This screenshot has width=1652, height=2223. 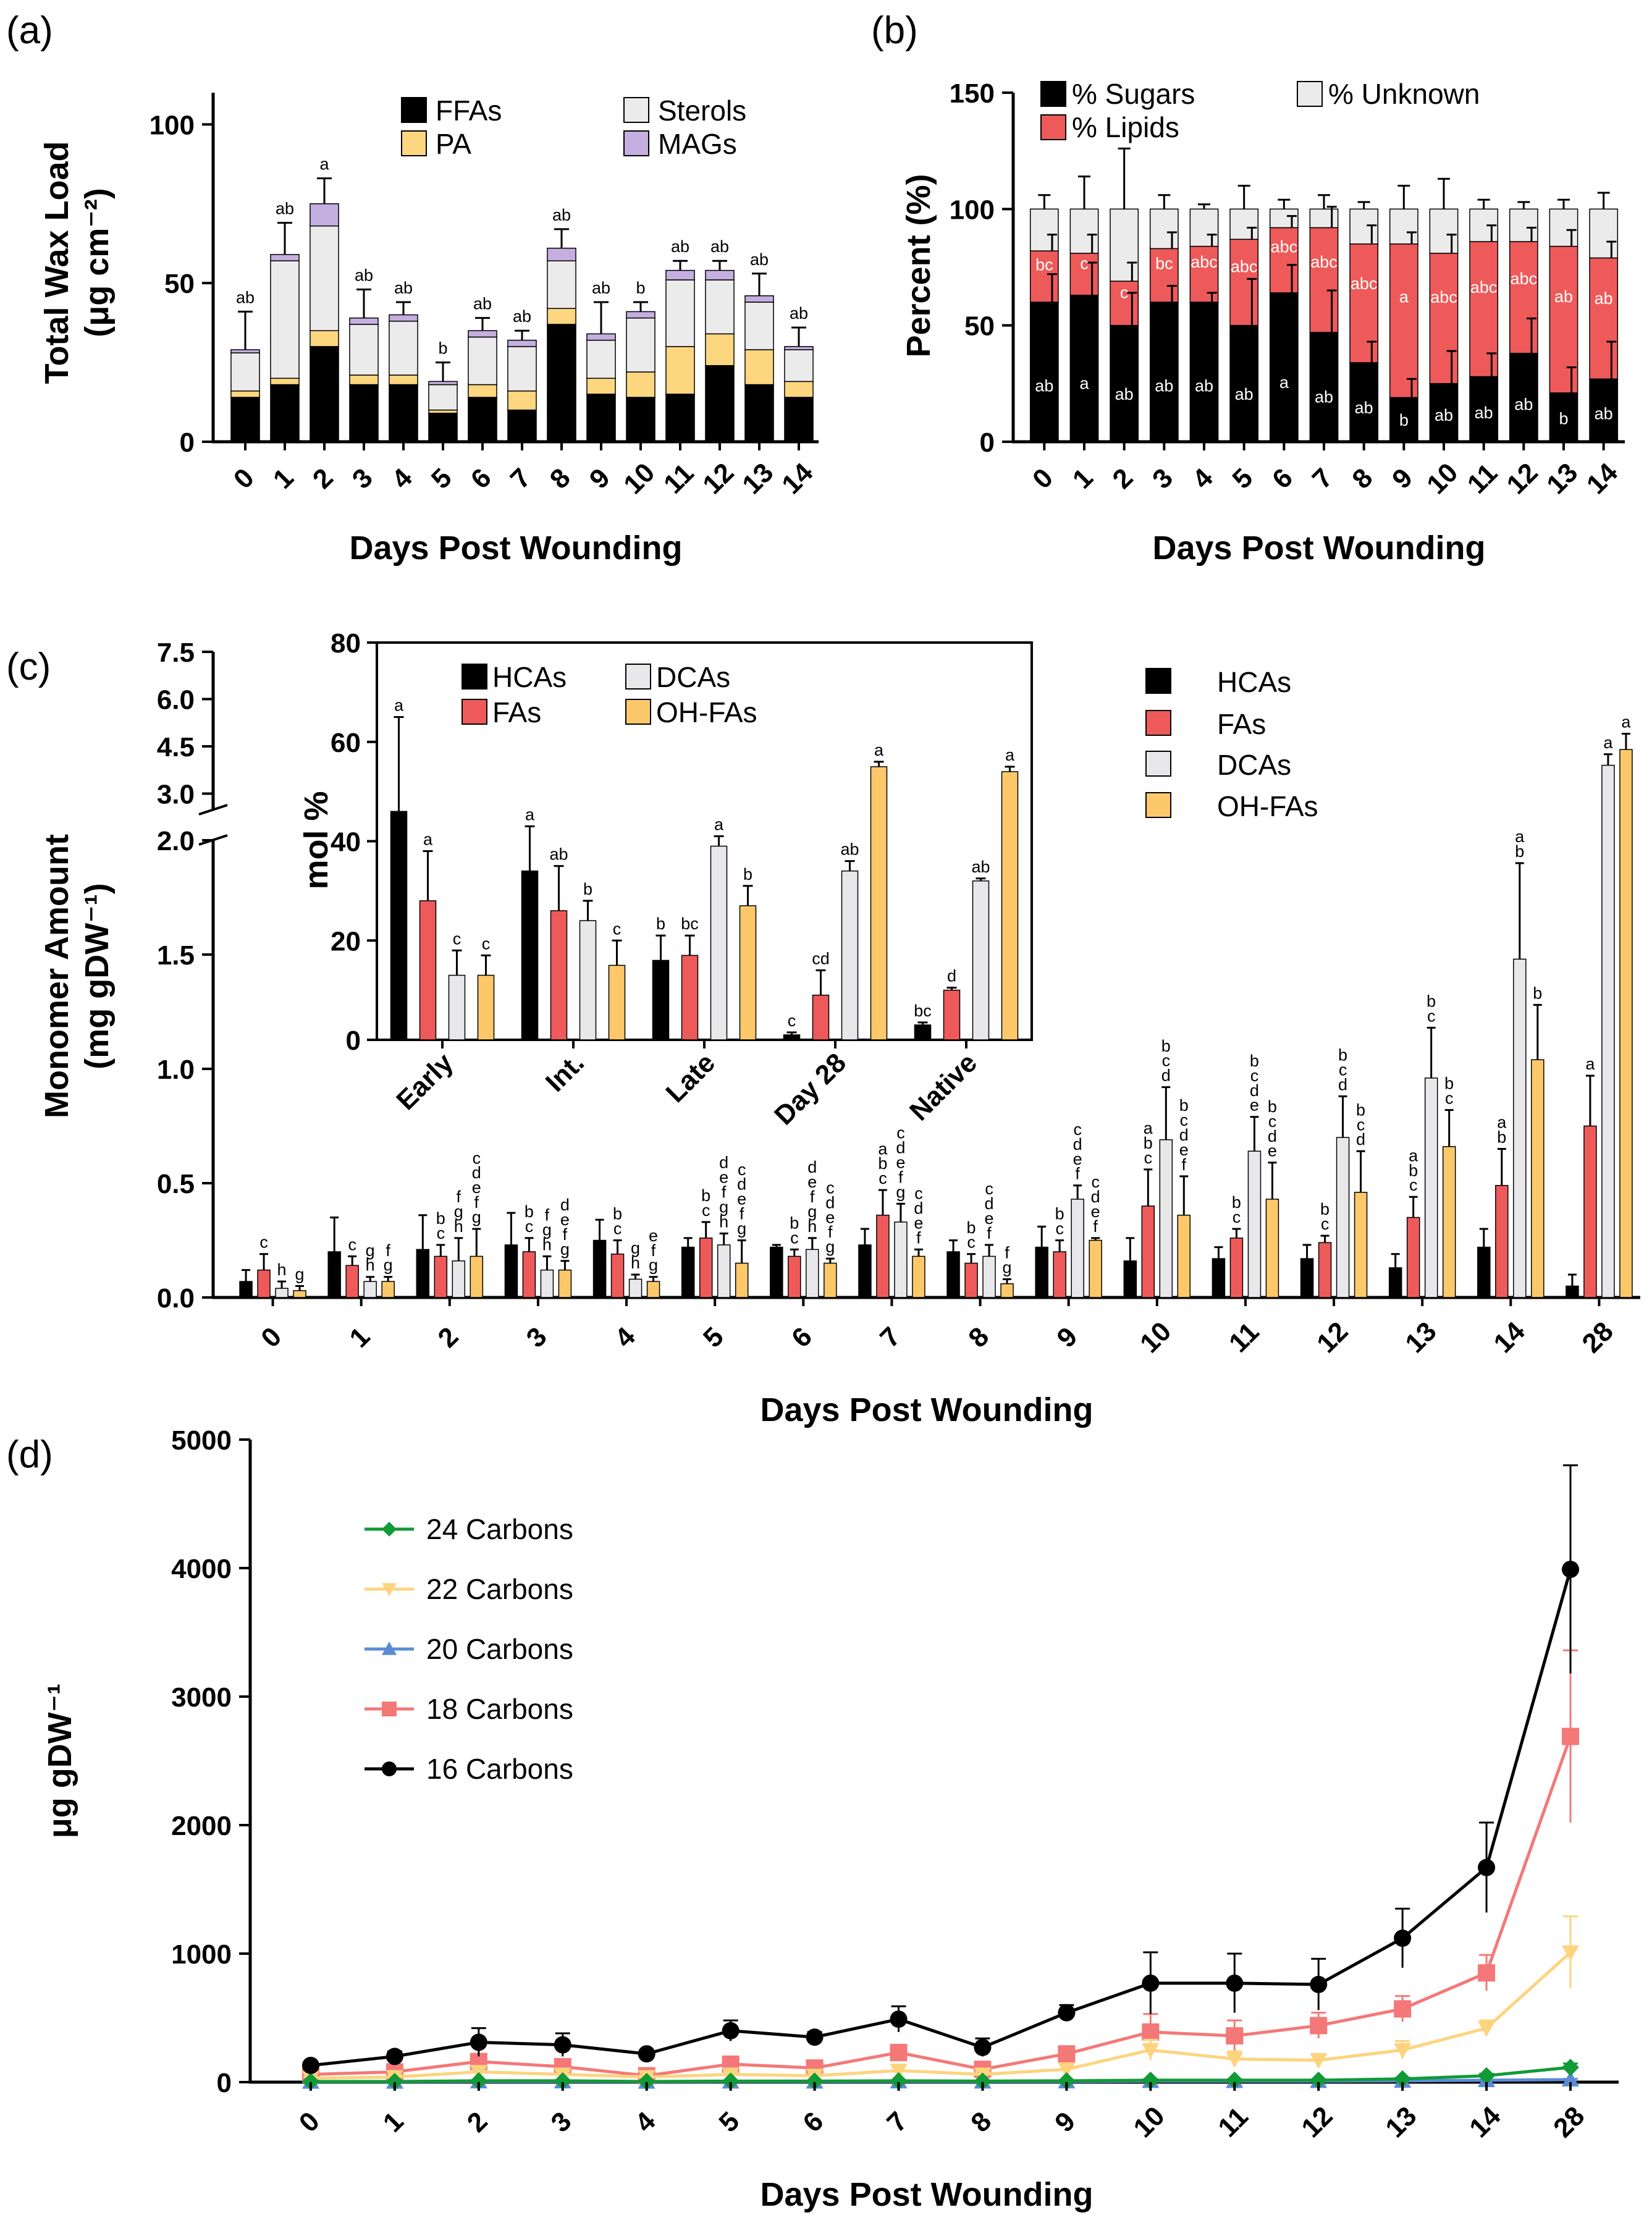 I want to click on panel-d-x-tick-label-6: 6, so click(x=813, y=2122).